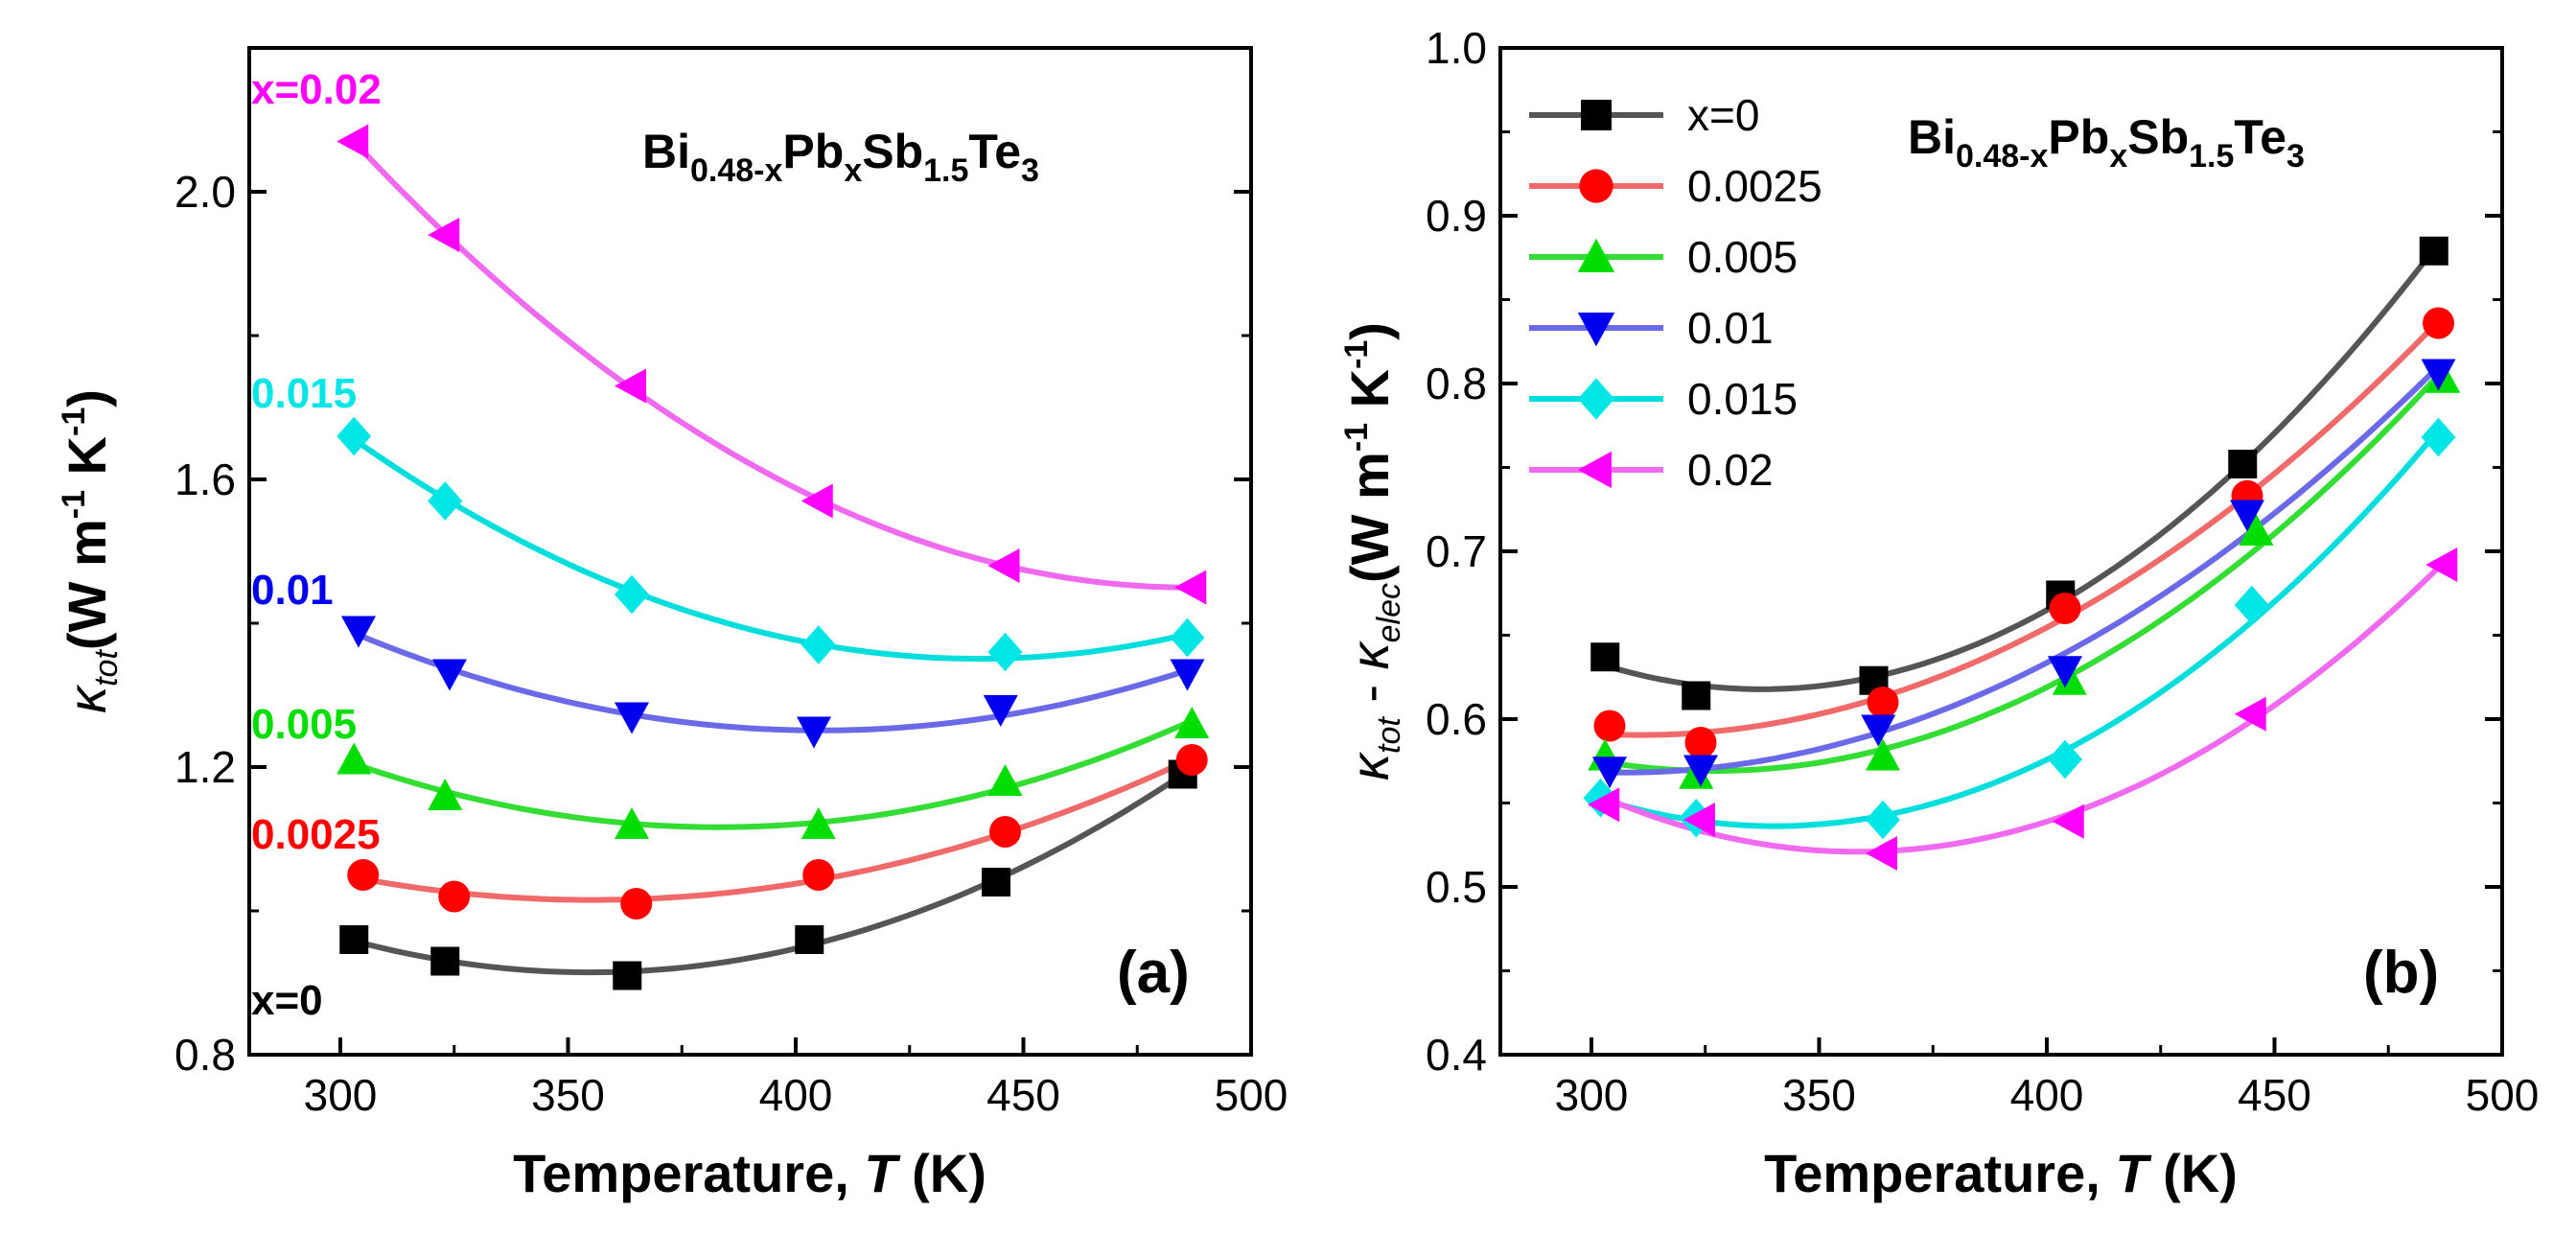 This screenshot has height=1234, width=2576. Describe the element at coordinates (1676, 292) in the screenshot. I see `panel-b-legend: x=0 0.0025 0.005 0.01 0.015 0.02` at that location.